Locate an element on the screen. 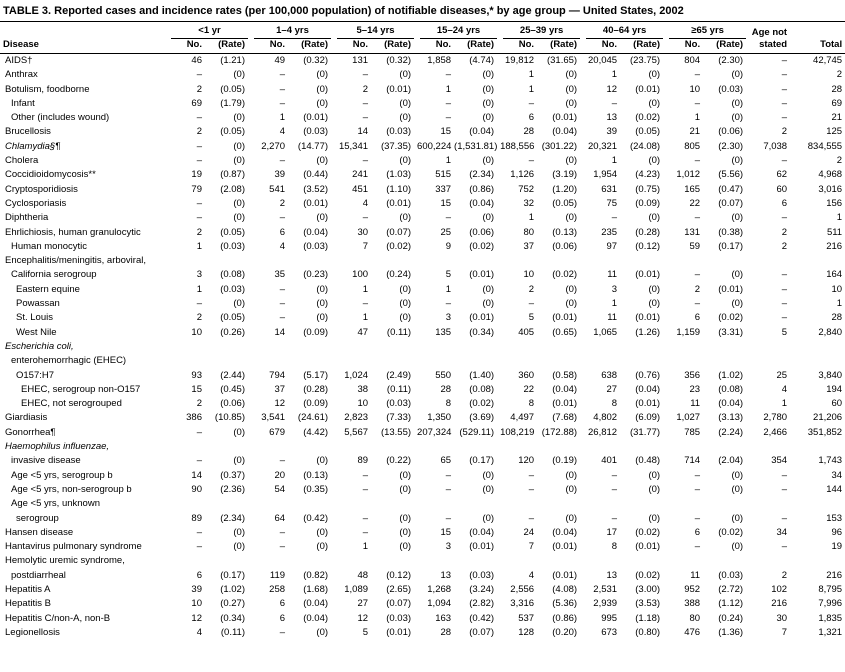  rate-cell: (13.55) is located at coordinates (396, 432).